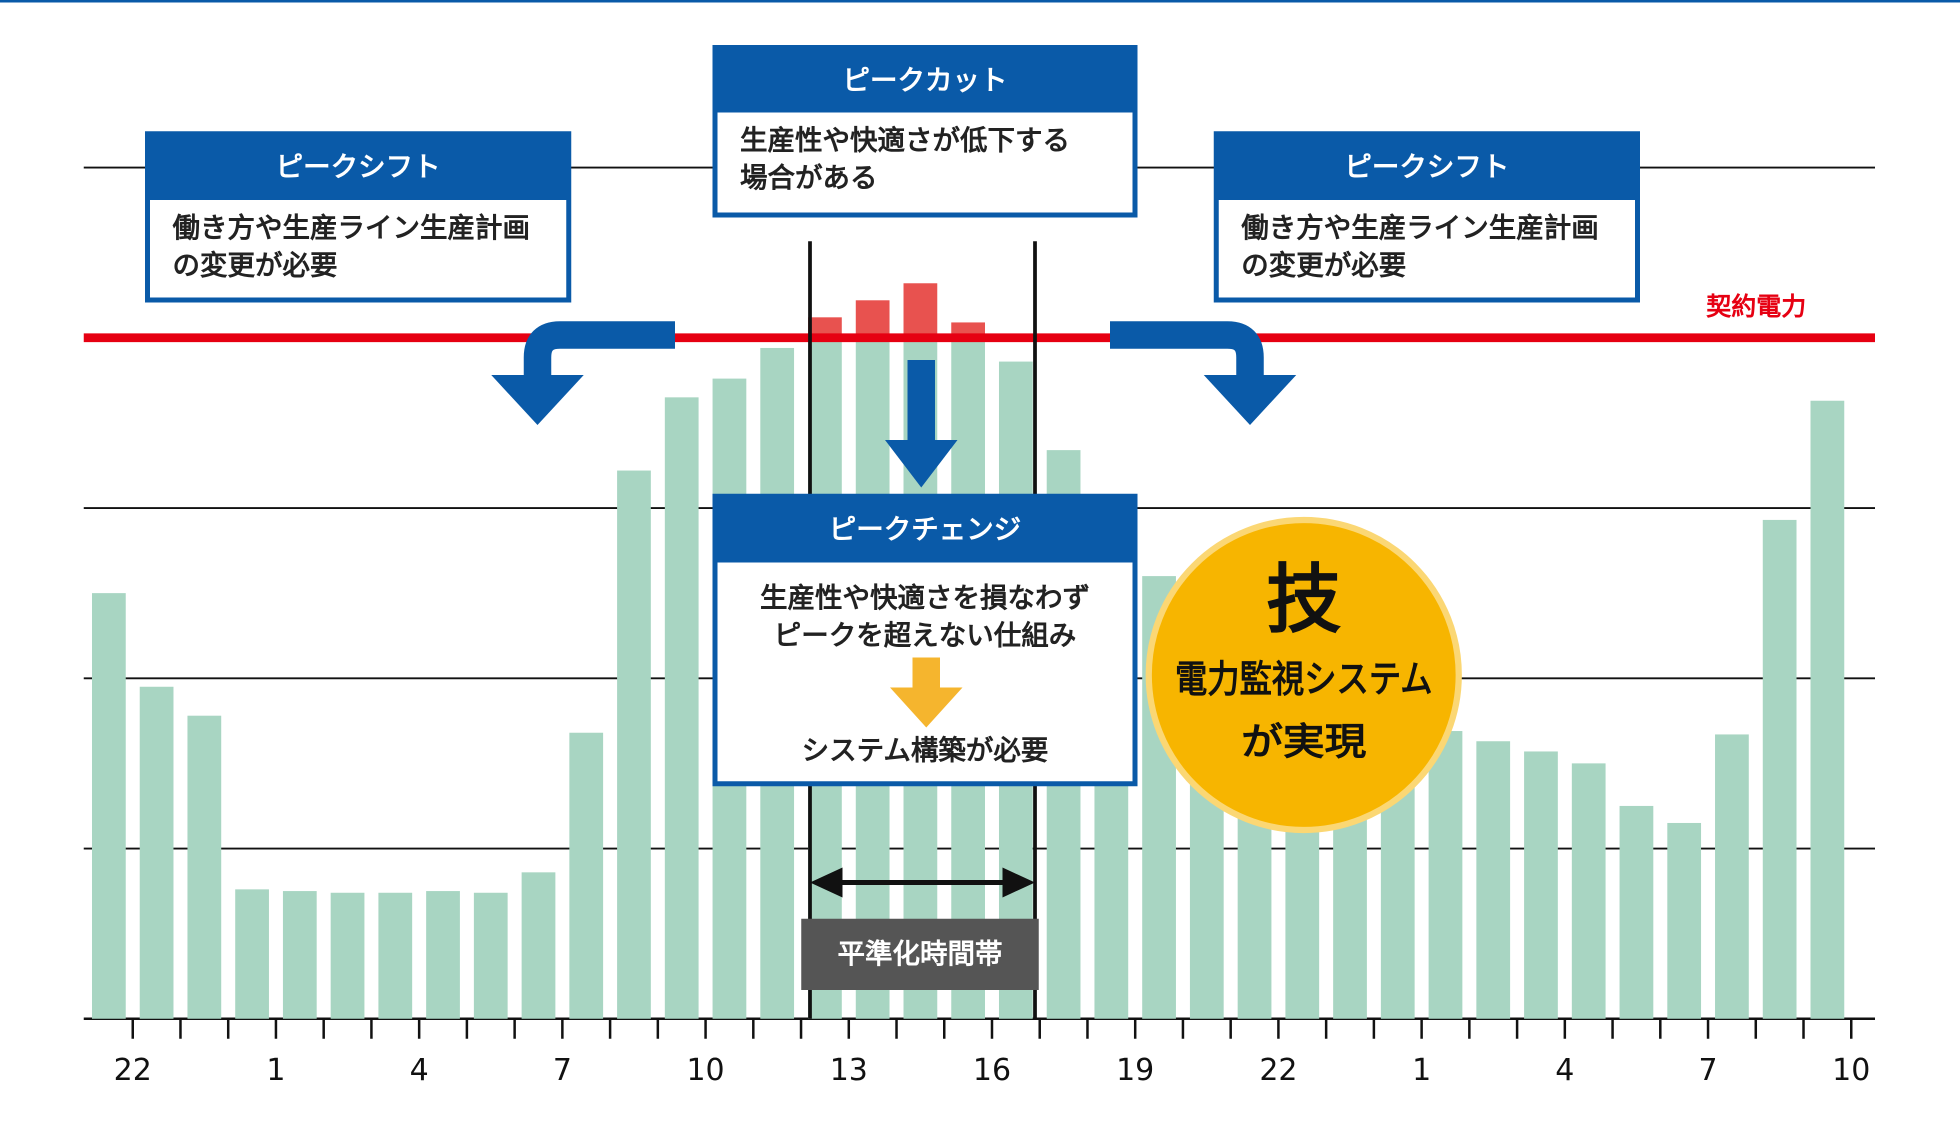  What do you see at coordinates (1304, 679) in the screenshot?
I see `badge-text: 電力監視システム` at bounding box center [1304, 679].